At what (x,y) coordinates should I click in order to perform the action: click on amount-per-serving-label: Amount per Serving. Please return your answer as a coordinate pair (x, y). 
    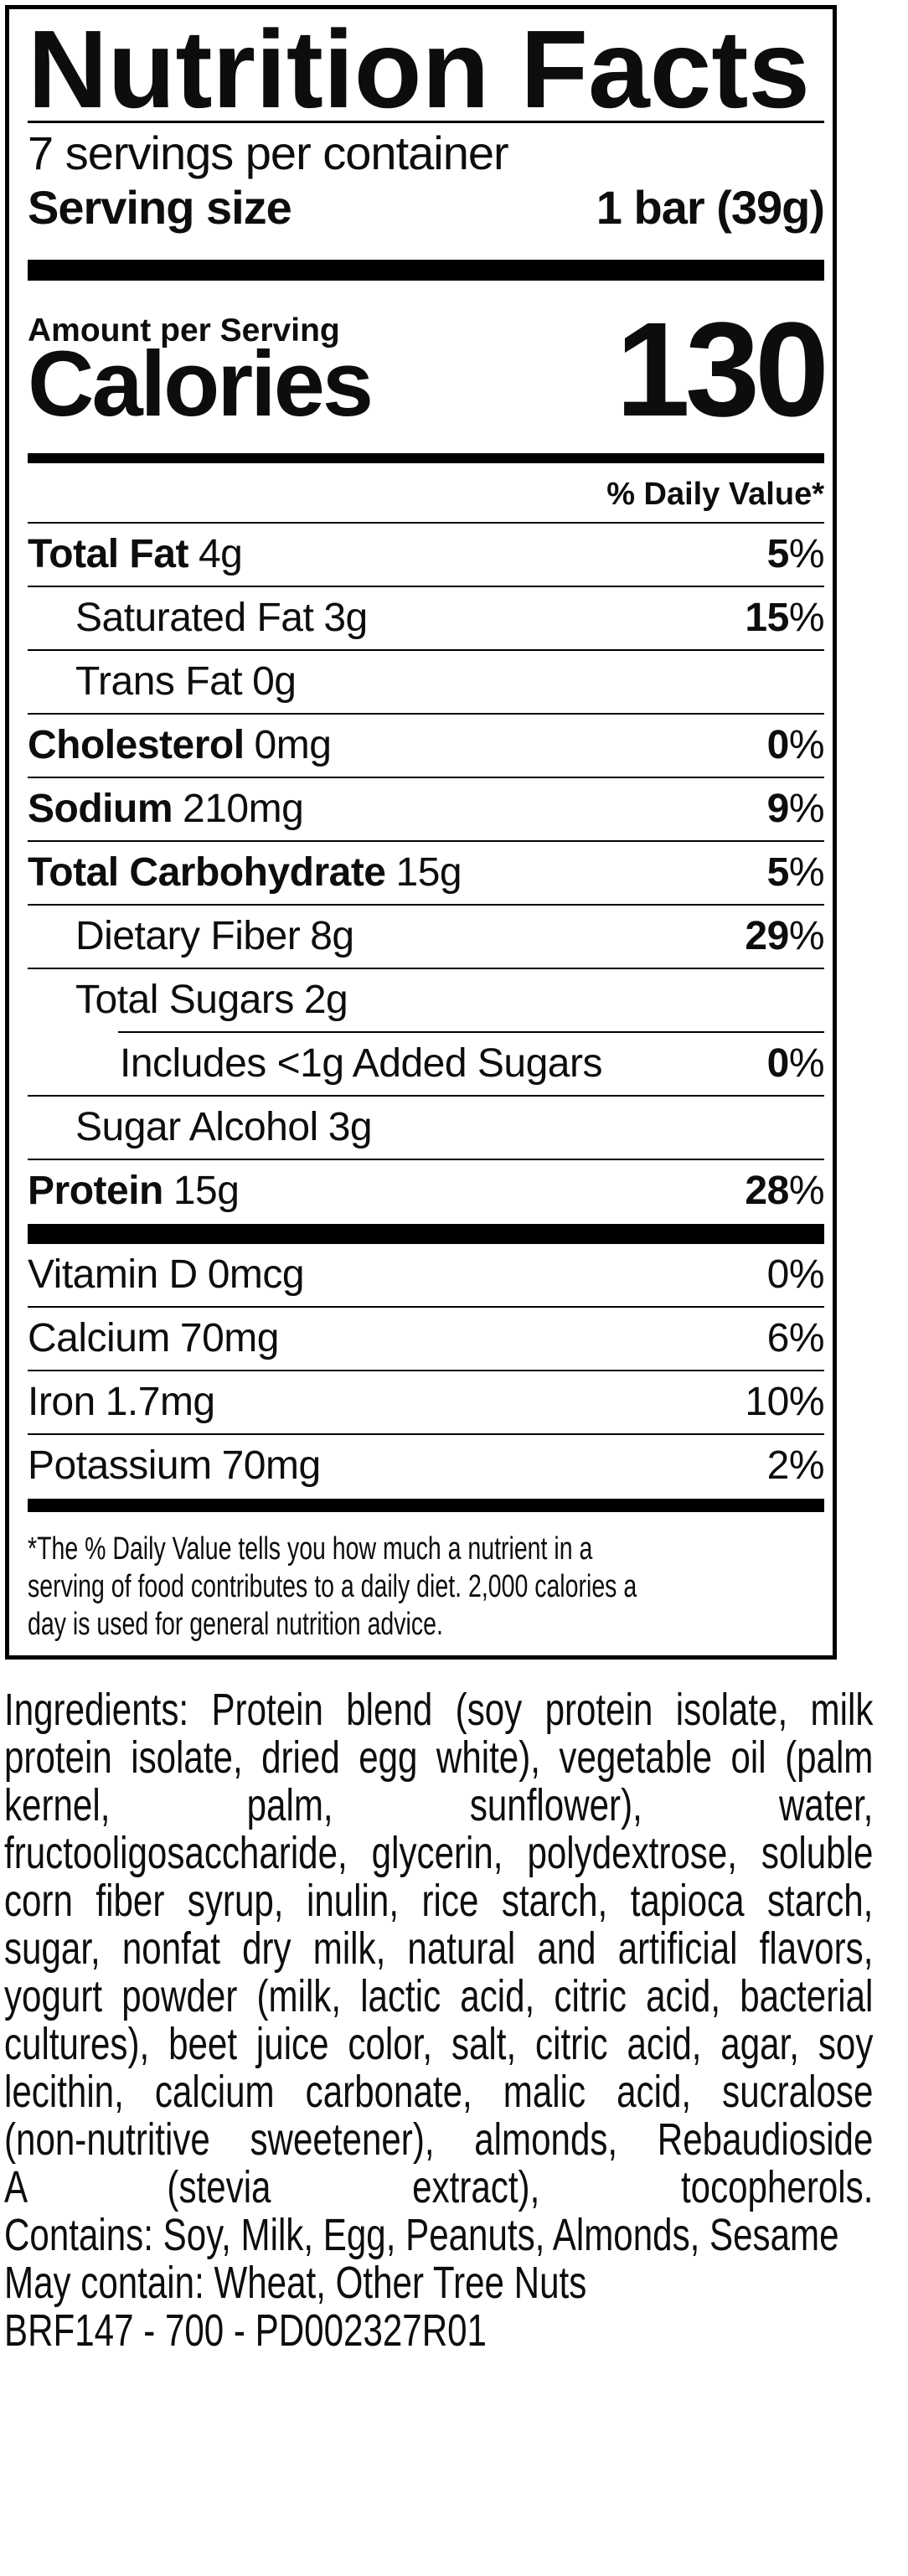
    Looking at the image, I should click on (184, 330).